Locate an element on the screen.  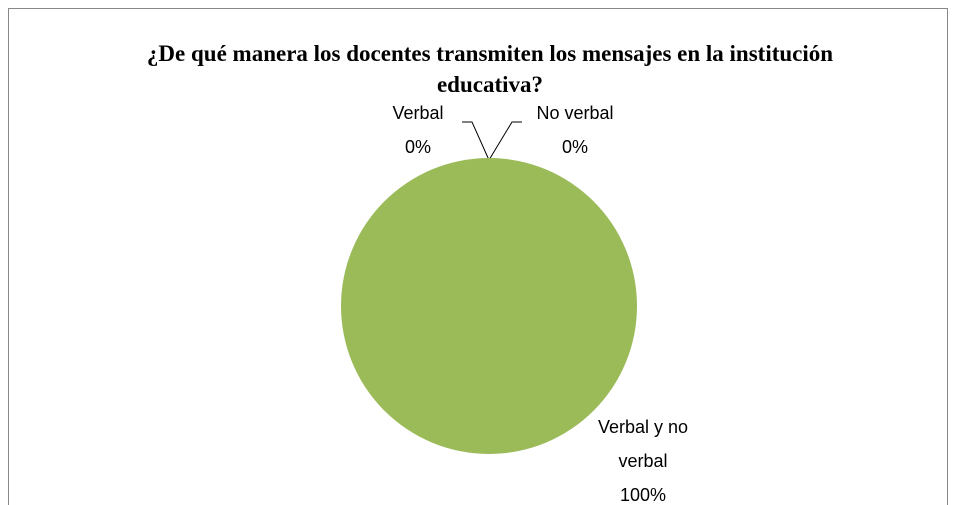
data-label: Verbal y no verbal 100% is located at coordinates (643, 457).